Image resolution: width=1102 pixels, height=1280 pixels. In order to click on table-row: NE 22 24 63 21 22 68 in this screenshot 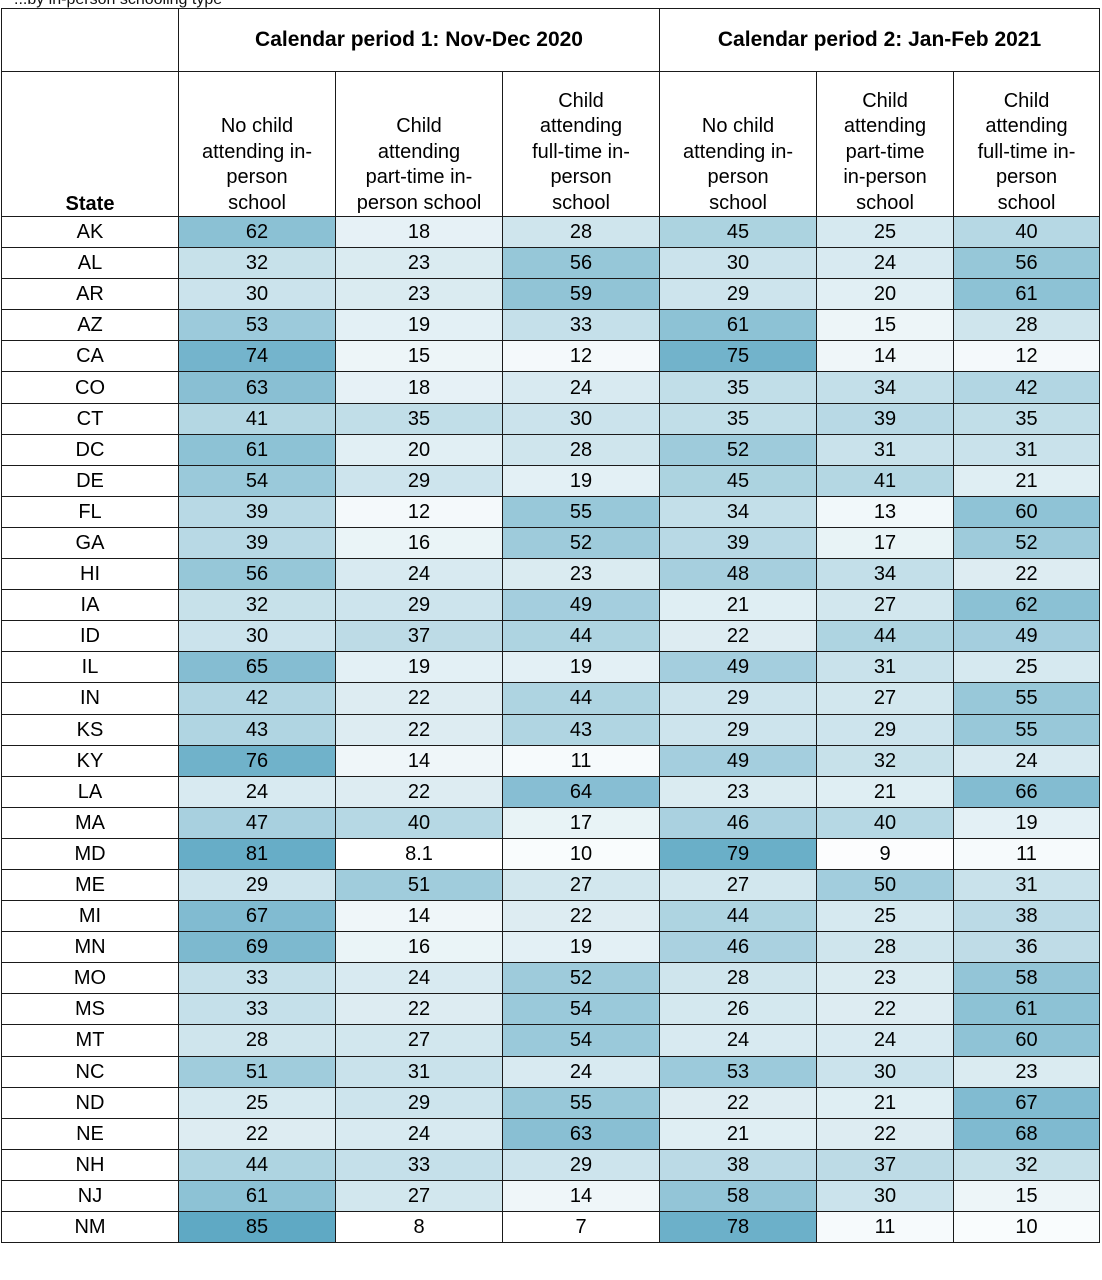, I will do `click(551, 1133)`.